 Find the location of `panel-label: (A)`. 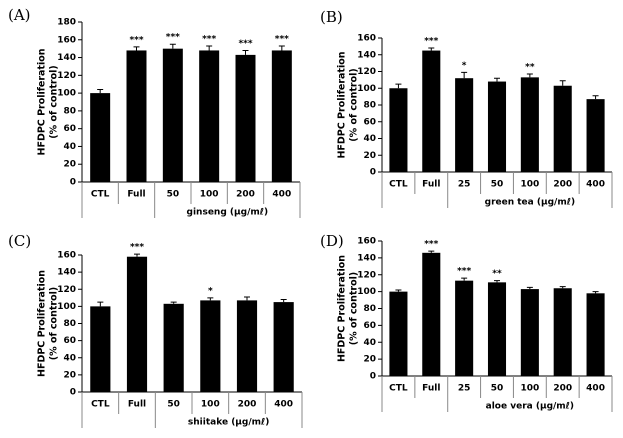

panel-label: (A) is located at coordinates (19, 15).